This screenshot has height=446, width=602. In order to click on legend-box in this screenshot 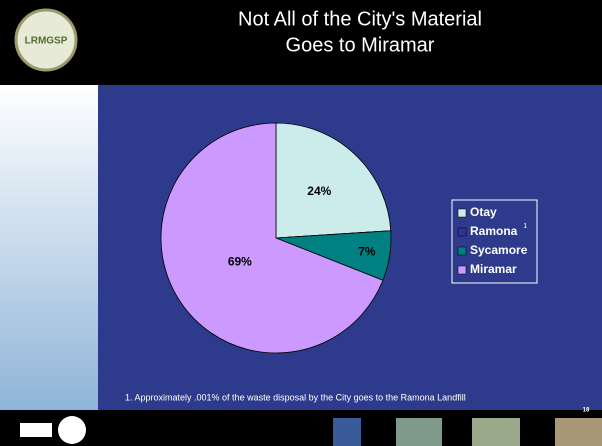, I will do `click(494, 241)`.